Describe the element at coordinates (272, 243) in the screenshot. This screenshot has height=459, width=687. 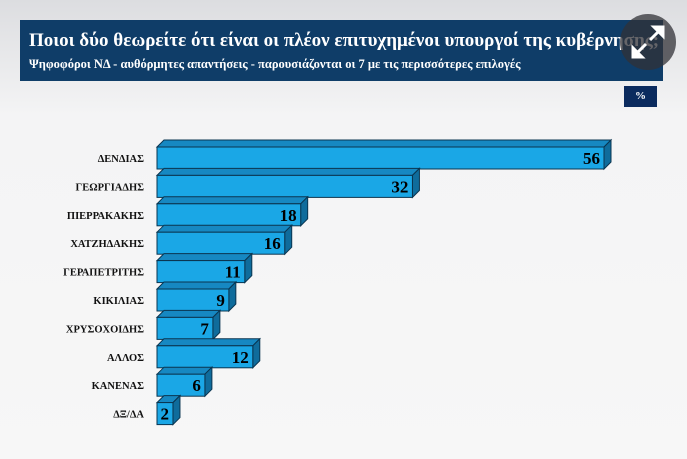
I see `data-label: 16` at that location.